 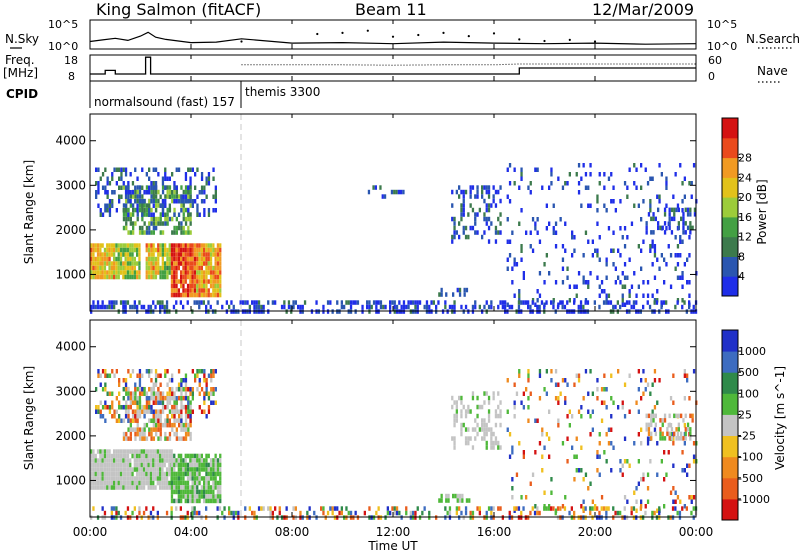 I want to click on colorbar-tick-label: 25, so click(x=745, y=414).